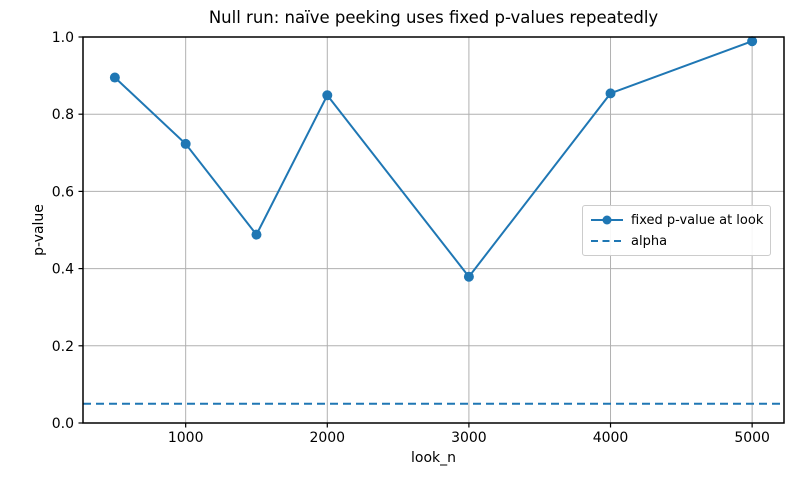 This screenshot has height=479, width=811. What do you see at coordinates (63, 424) in the screenshot?
I see `y-tick-label: 0.0` at bounding box center [63, 424].